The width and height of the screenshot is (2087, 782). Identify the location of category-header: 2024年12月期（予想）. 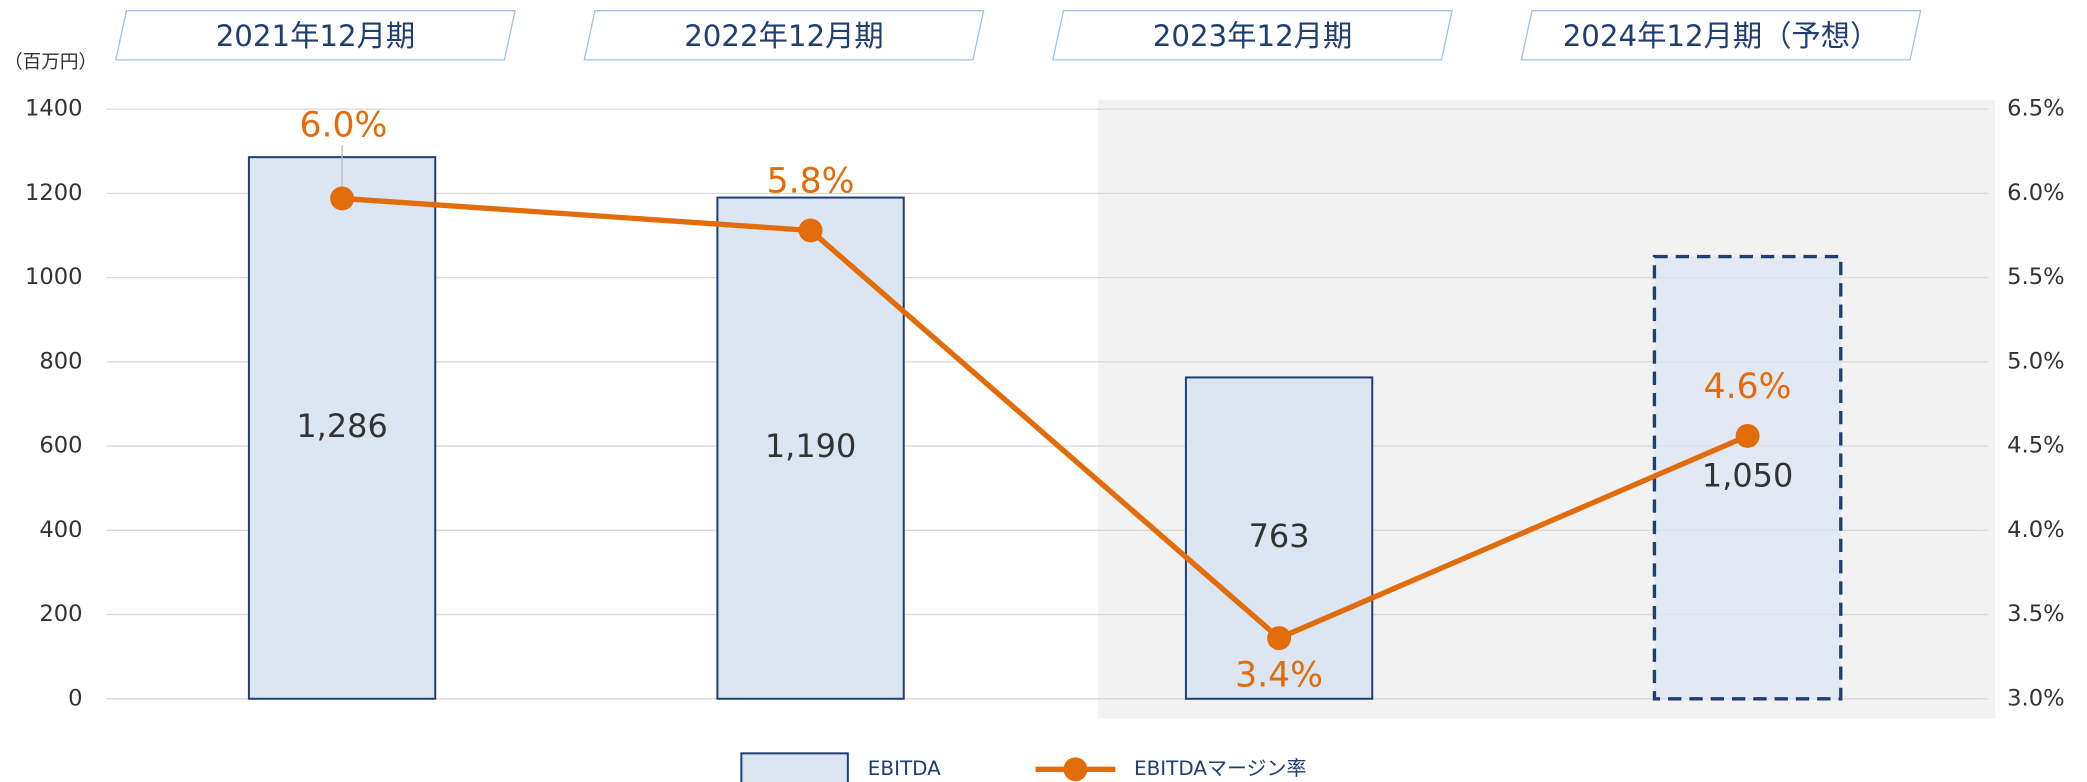
(1721, 36).